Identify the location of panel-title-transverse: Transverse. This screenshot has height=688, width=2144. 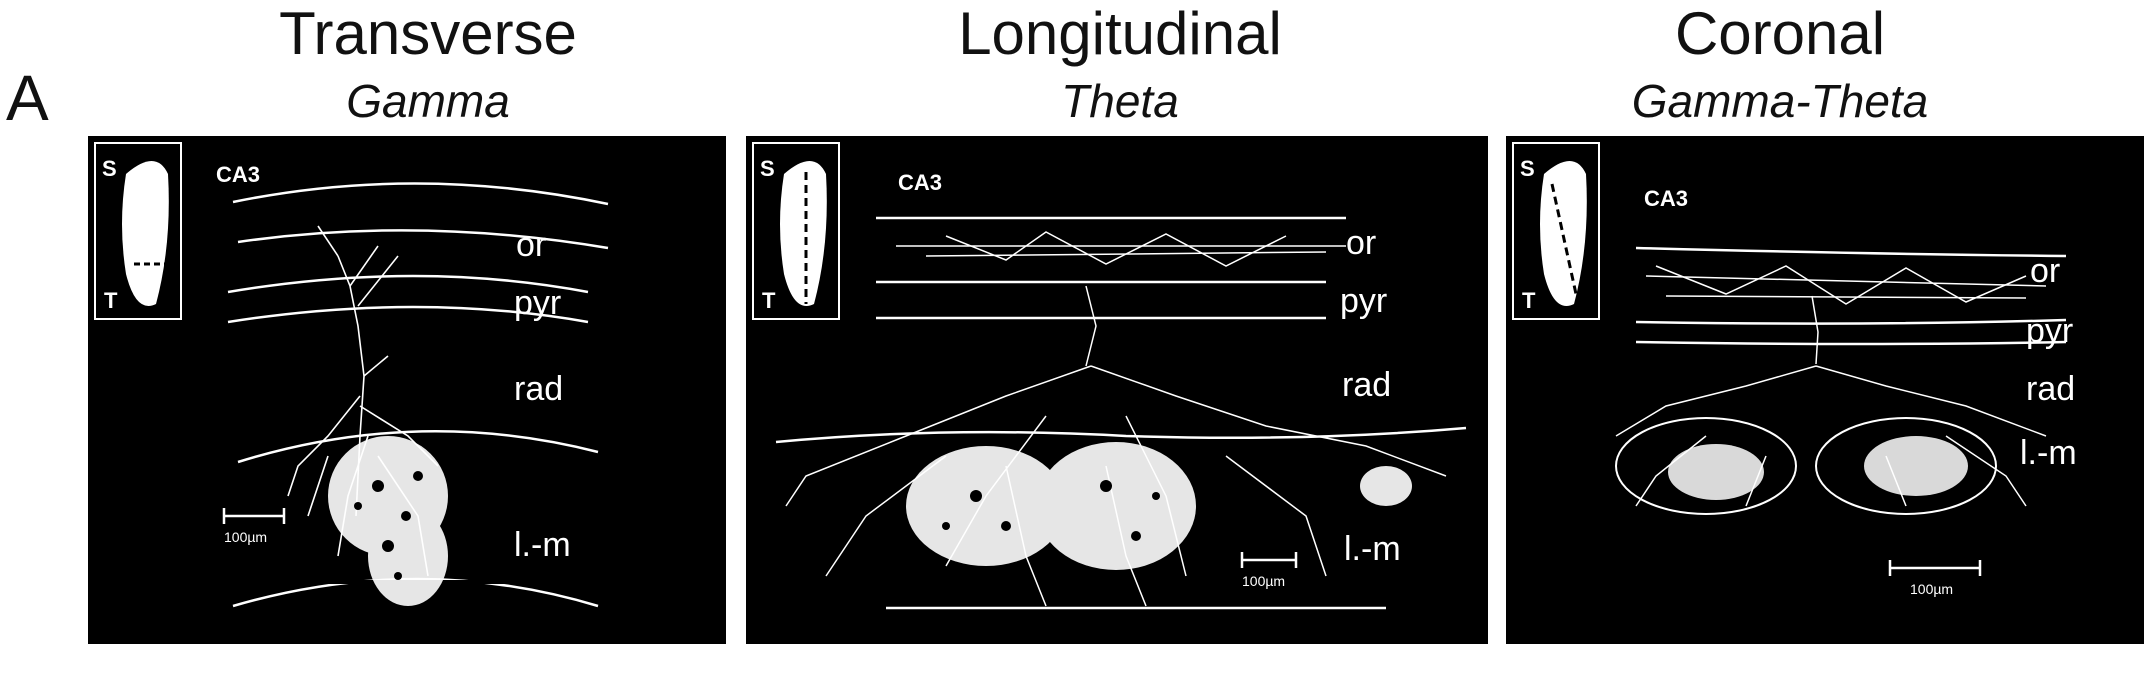
(428, 33).